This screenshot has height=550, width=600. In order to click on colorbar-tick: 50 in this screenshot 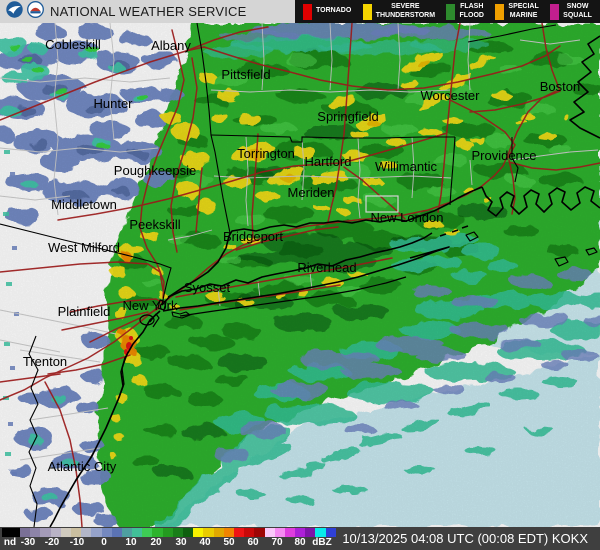, I will do `click(229, 542)`.